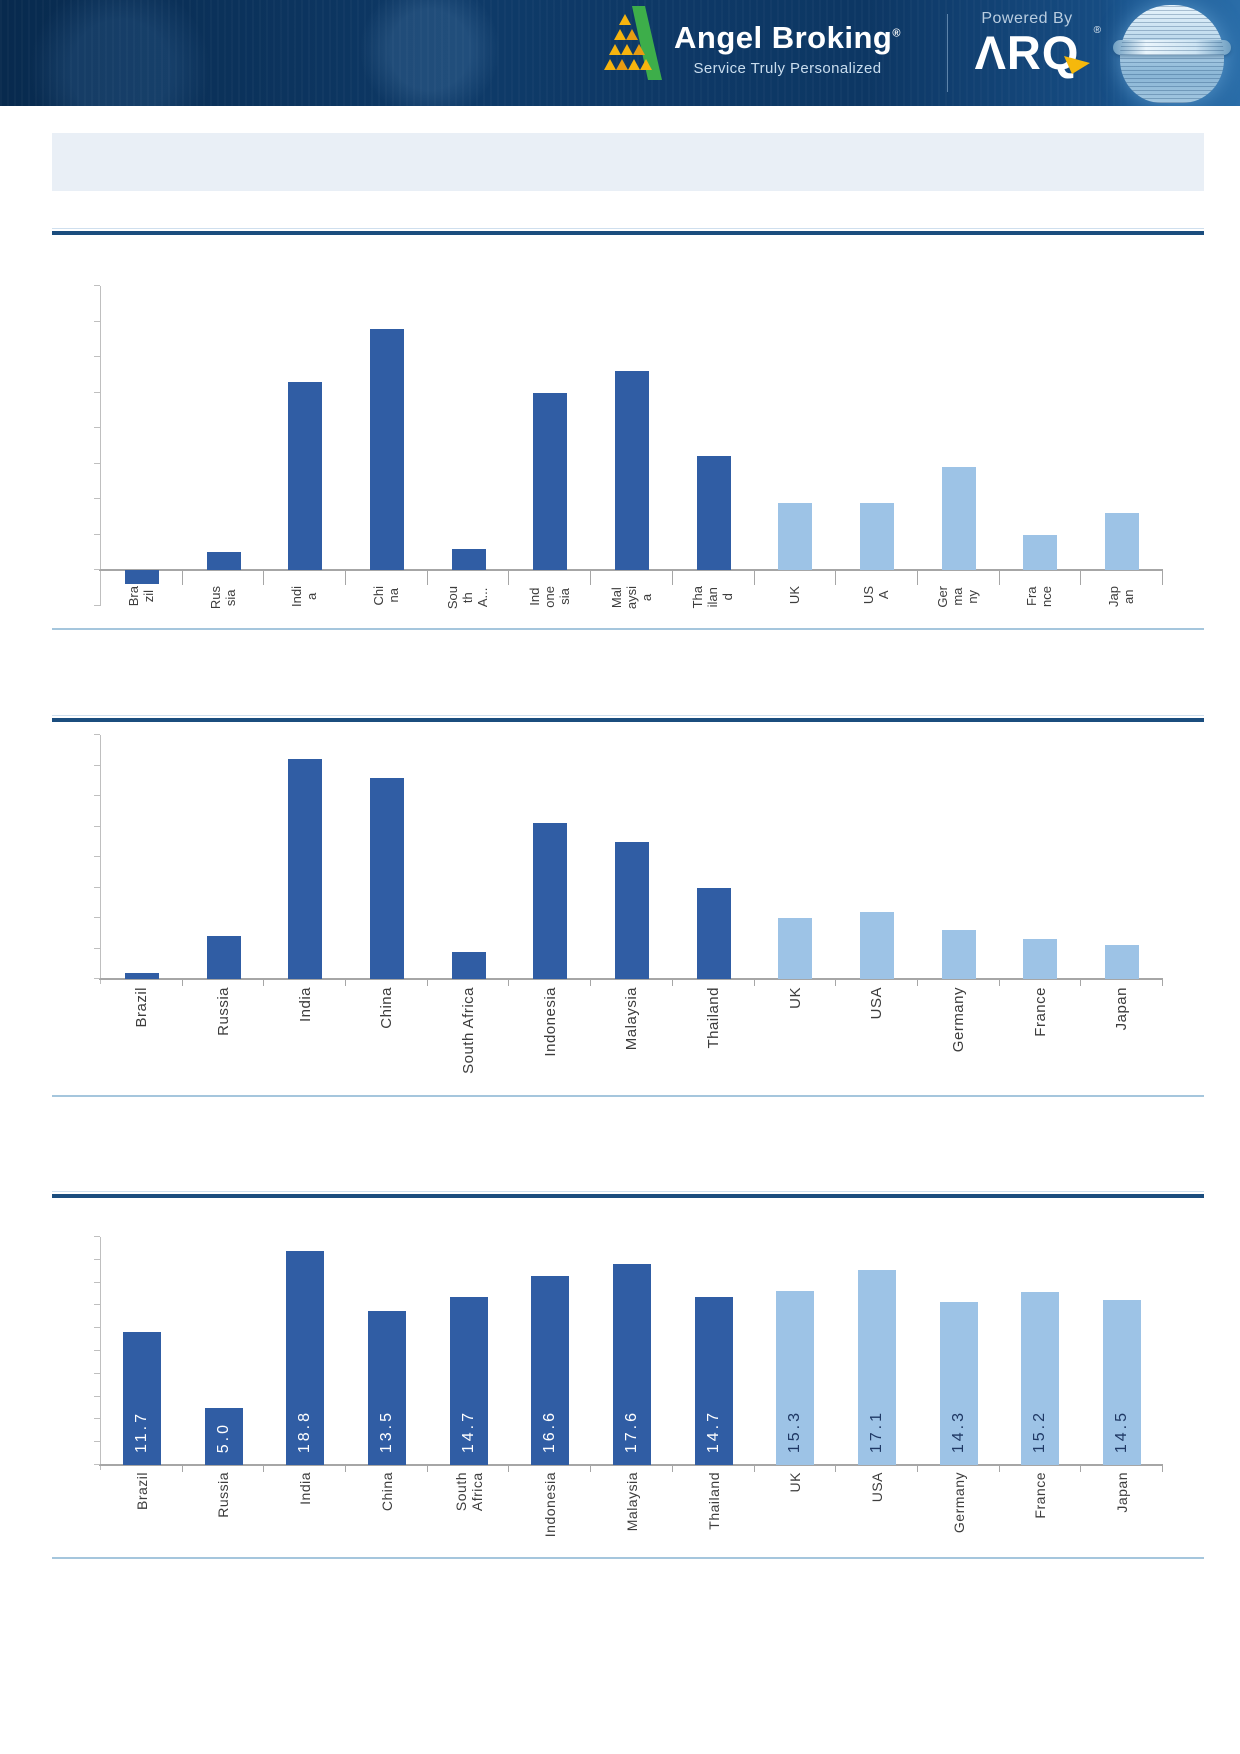 The width and height of the screenshot is (1240, 1754). What do you see at coordinates (468, 1492) in the screenshot?
I see `x-label-south-africa: South Africa` at bounding box center [468, 1492].